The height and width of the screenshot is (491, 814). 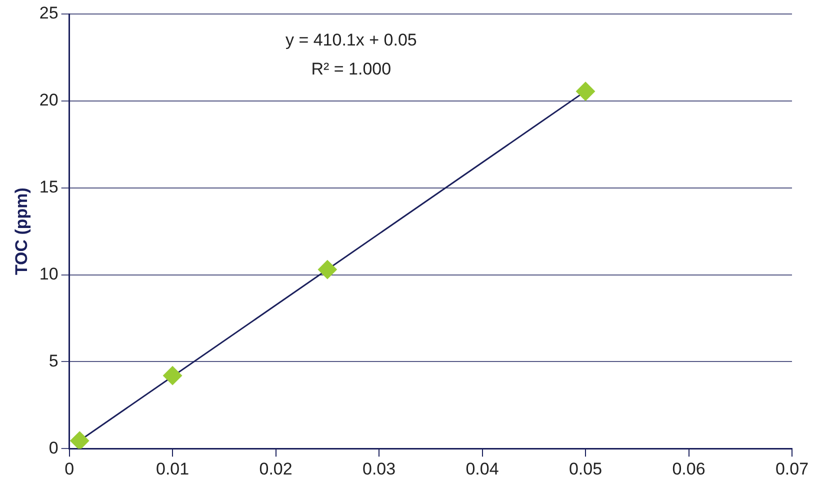 What do you see at coordinates (689, 468) in the screenshot?
I see `x-tick-label: 0.06` at bounding box center [689, 468].